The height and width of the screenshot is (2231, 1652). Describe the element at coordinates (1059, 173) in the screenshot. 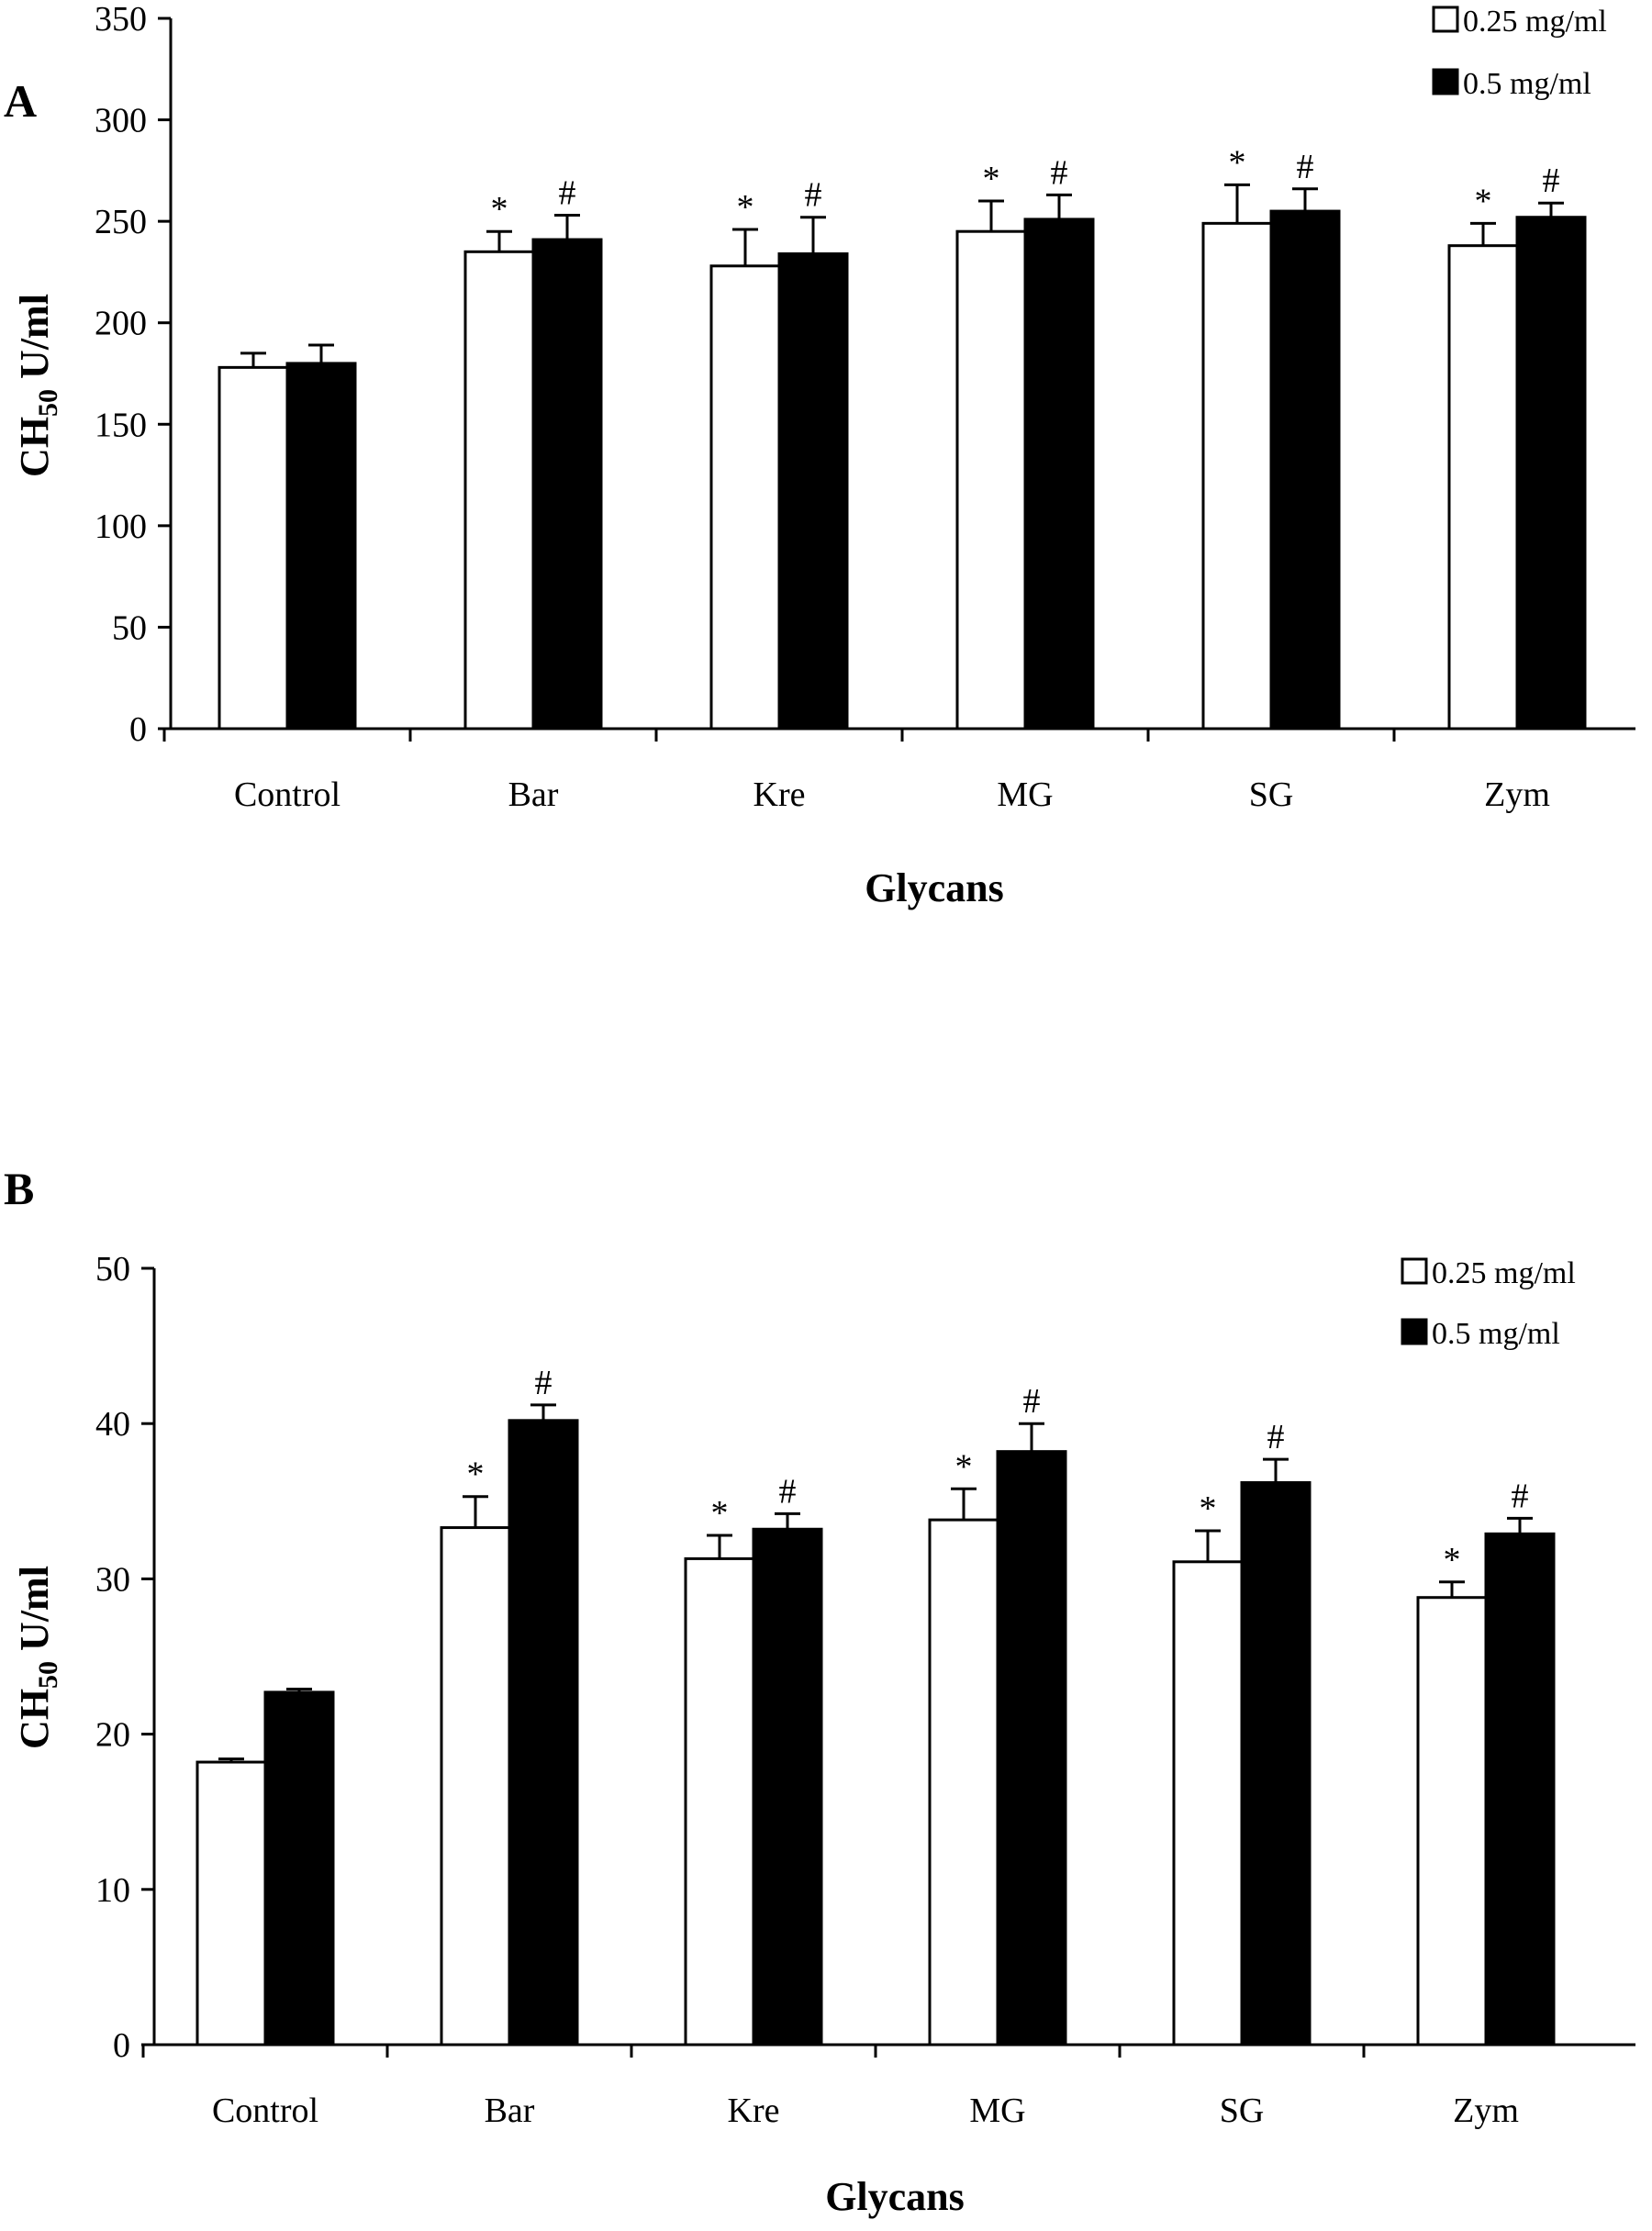

I see `panel-a-significance-marker-mg-0.5: #` at that location.